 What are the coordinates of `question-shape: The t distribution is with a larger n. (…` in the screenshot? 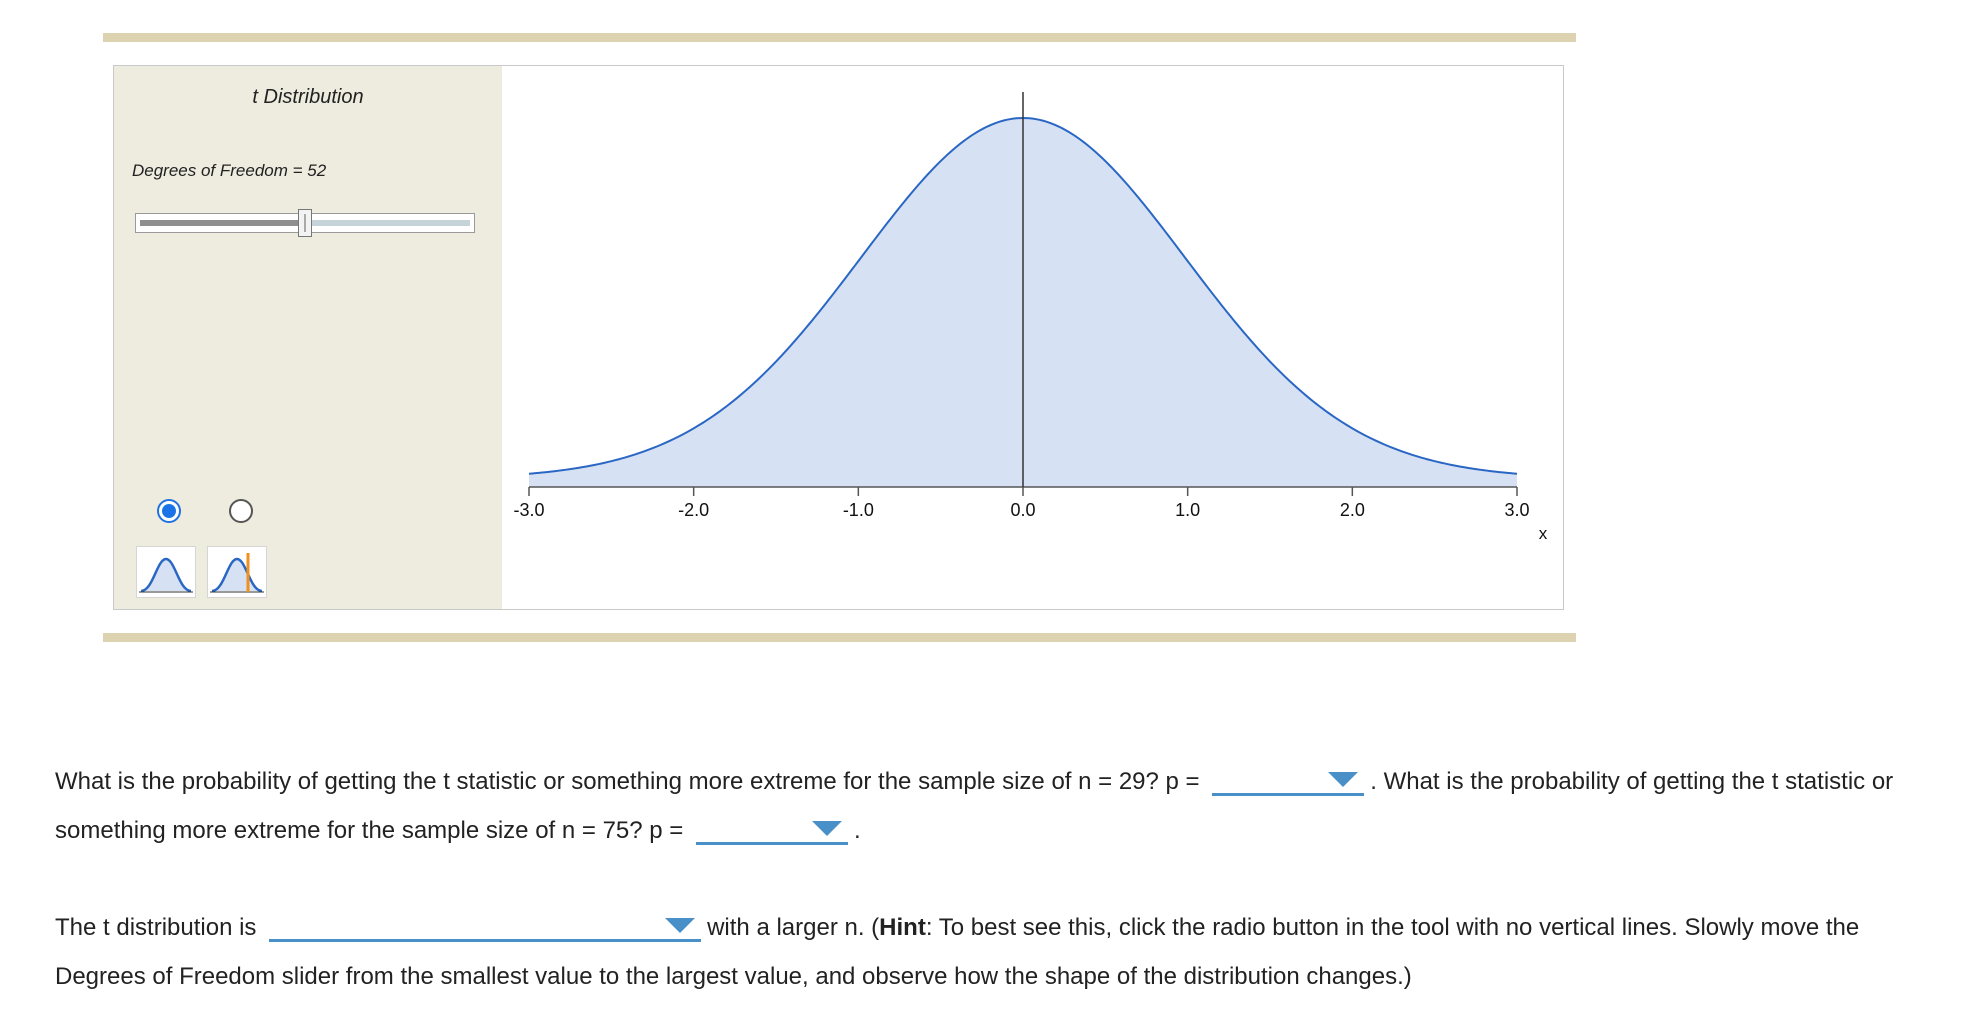 It's located at (995, 952).